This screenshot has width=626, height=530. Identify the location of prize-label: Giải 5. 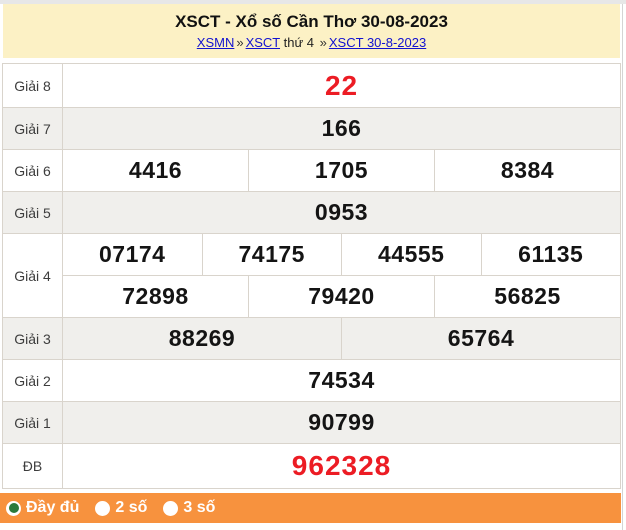
(32, 212).